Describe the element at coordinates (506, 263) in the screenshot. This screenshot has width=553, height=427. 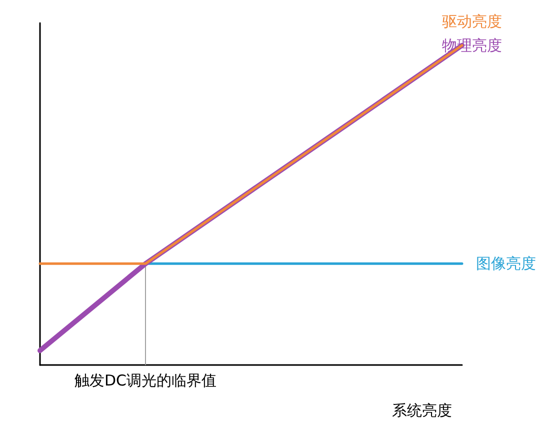
I see `series-label: 图像亮度` at that location.